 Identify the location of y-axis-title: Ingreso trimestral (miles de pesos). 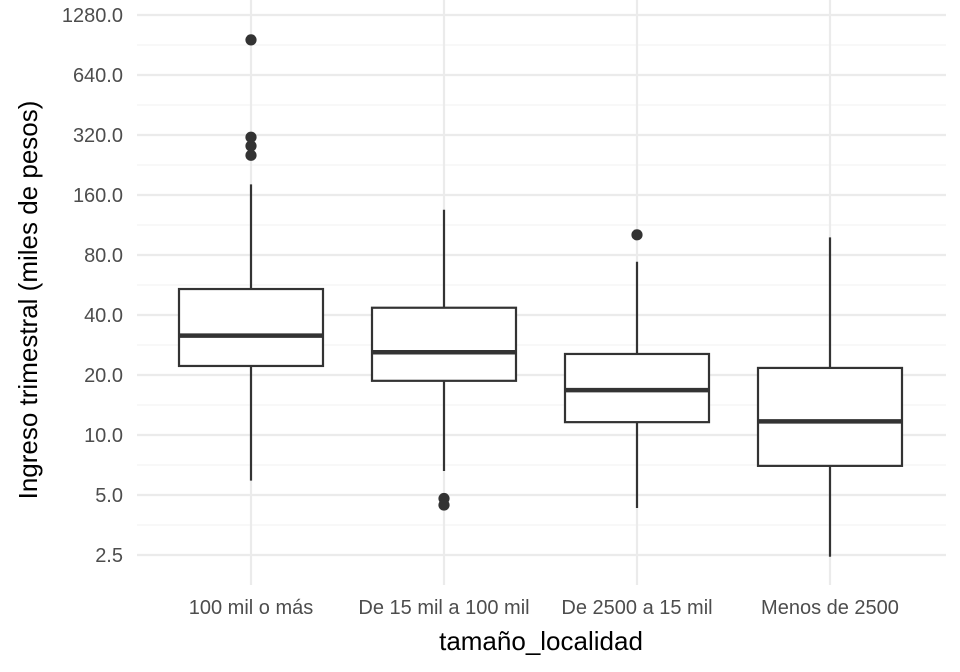
(28, 300).